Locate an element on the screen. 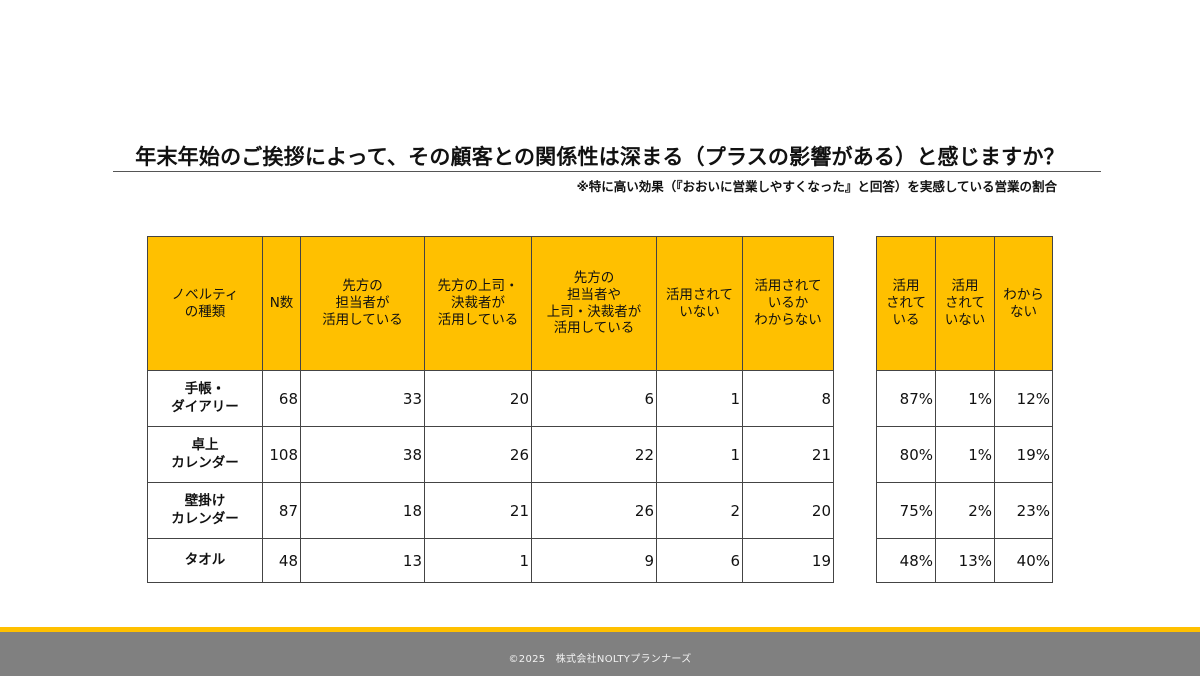 The width and height of the screenshot is (1200, 676). table-row: 87% 1% 12% is located at coordinates (964, 398).